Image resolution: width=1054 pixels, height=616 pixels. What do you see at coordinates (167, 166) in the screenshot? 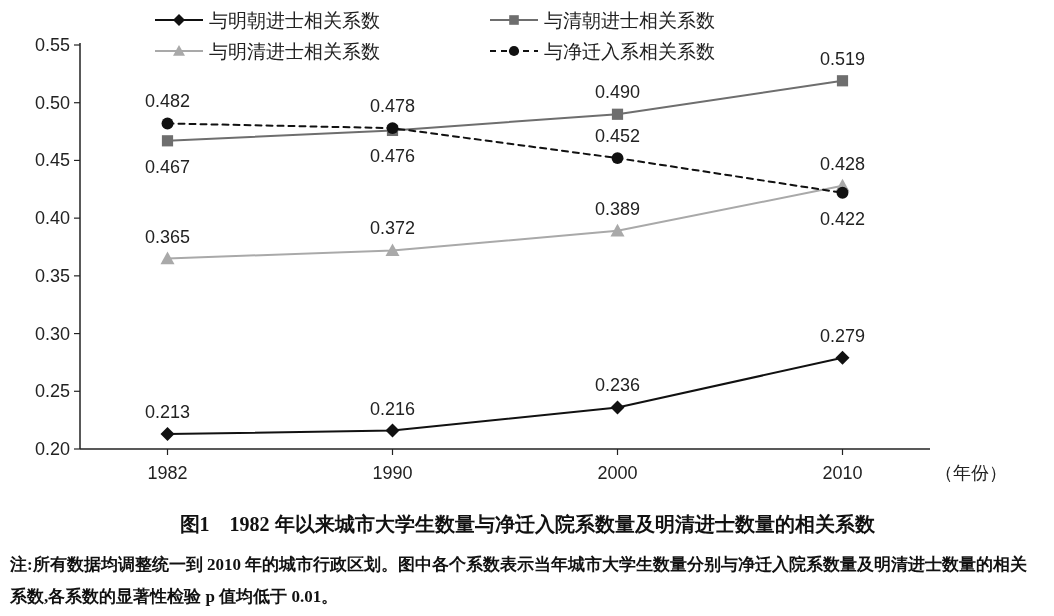
I see `data-label: 0.467` at bounding box center [167, 166].